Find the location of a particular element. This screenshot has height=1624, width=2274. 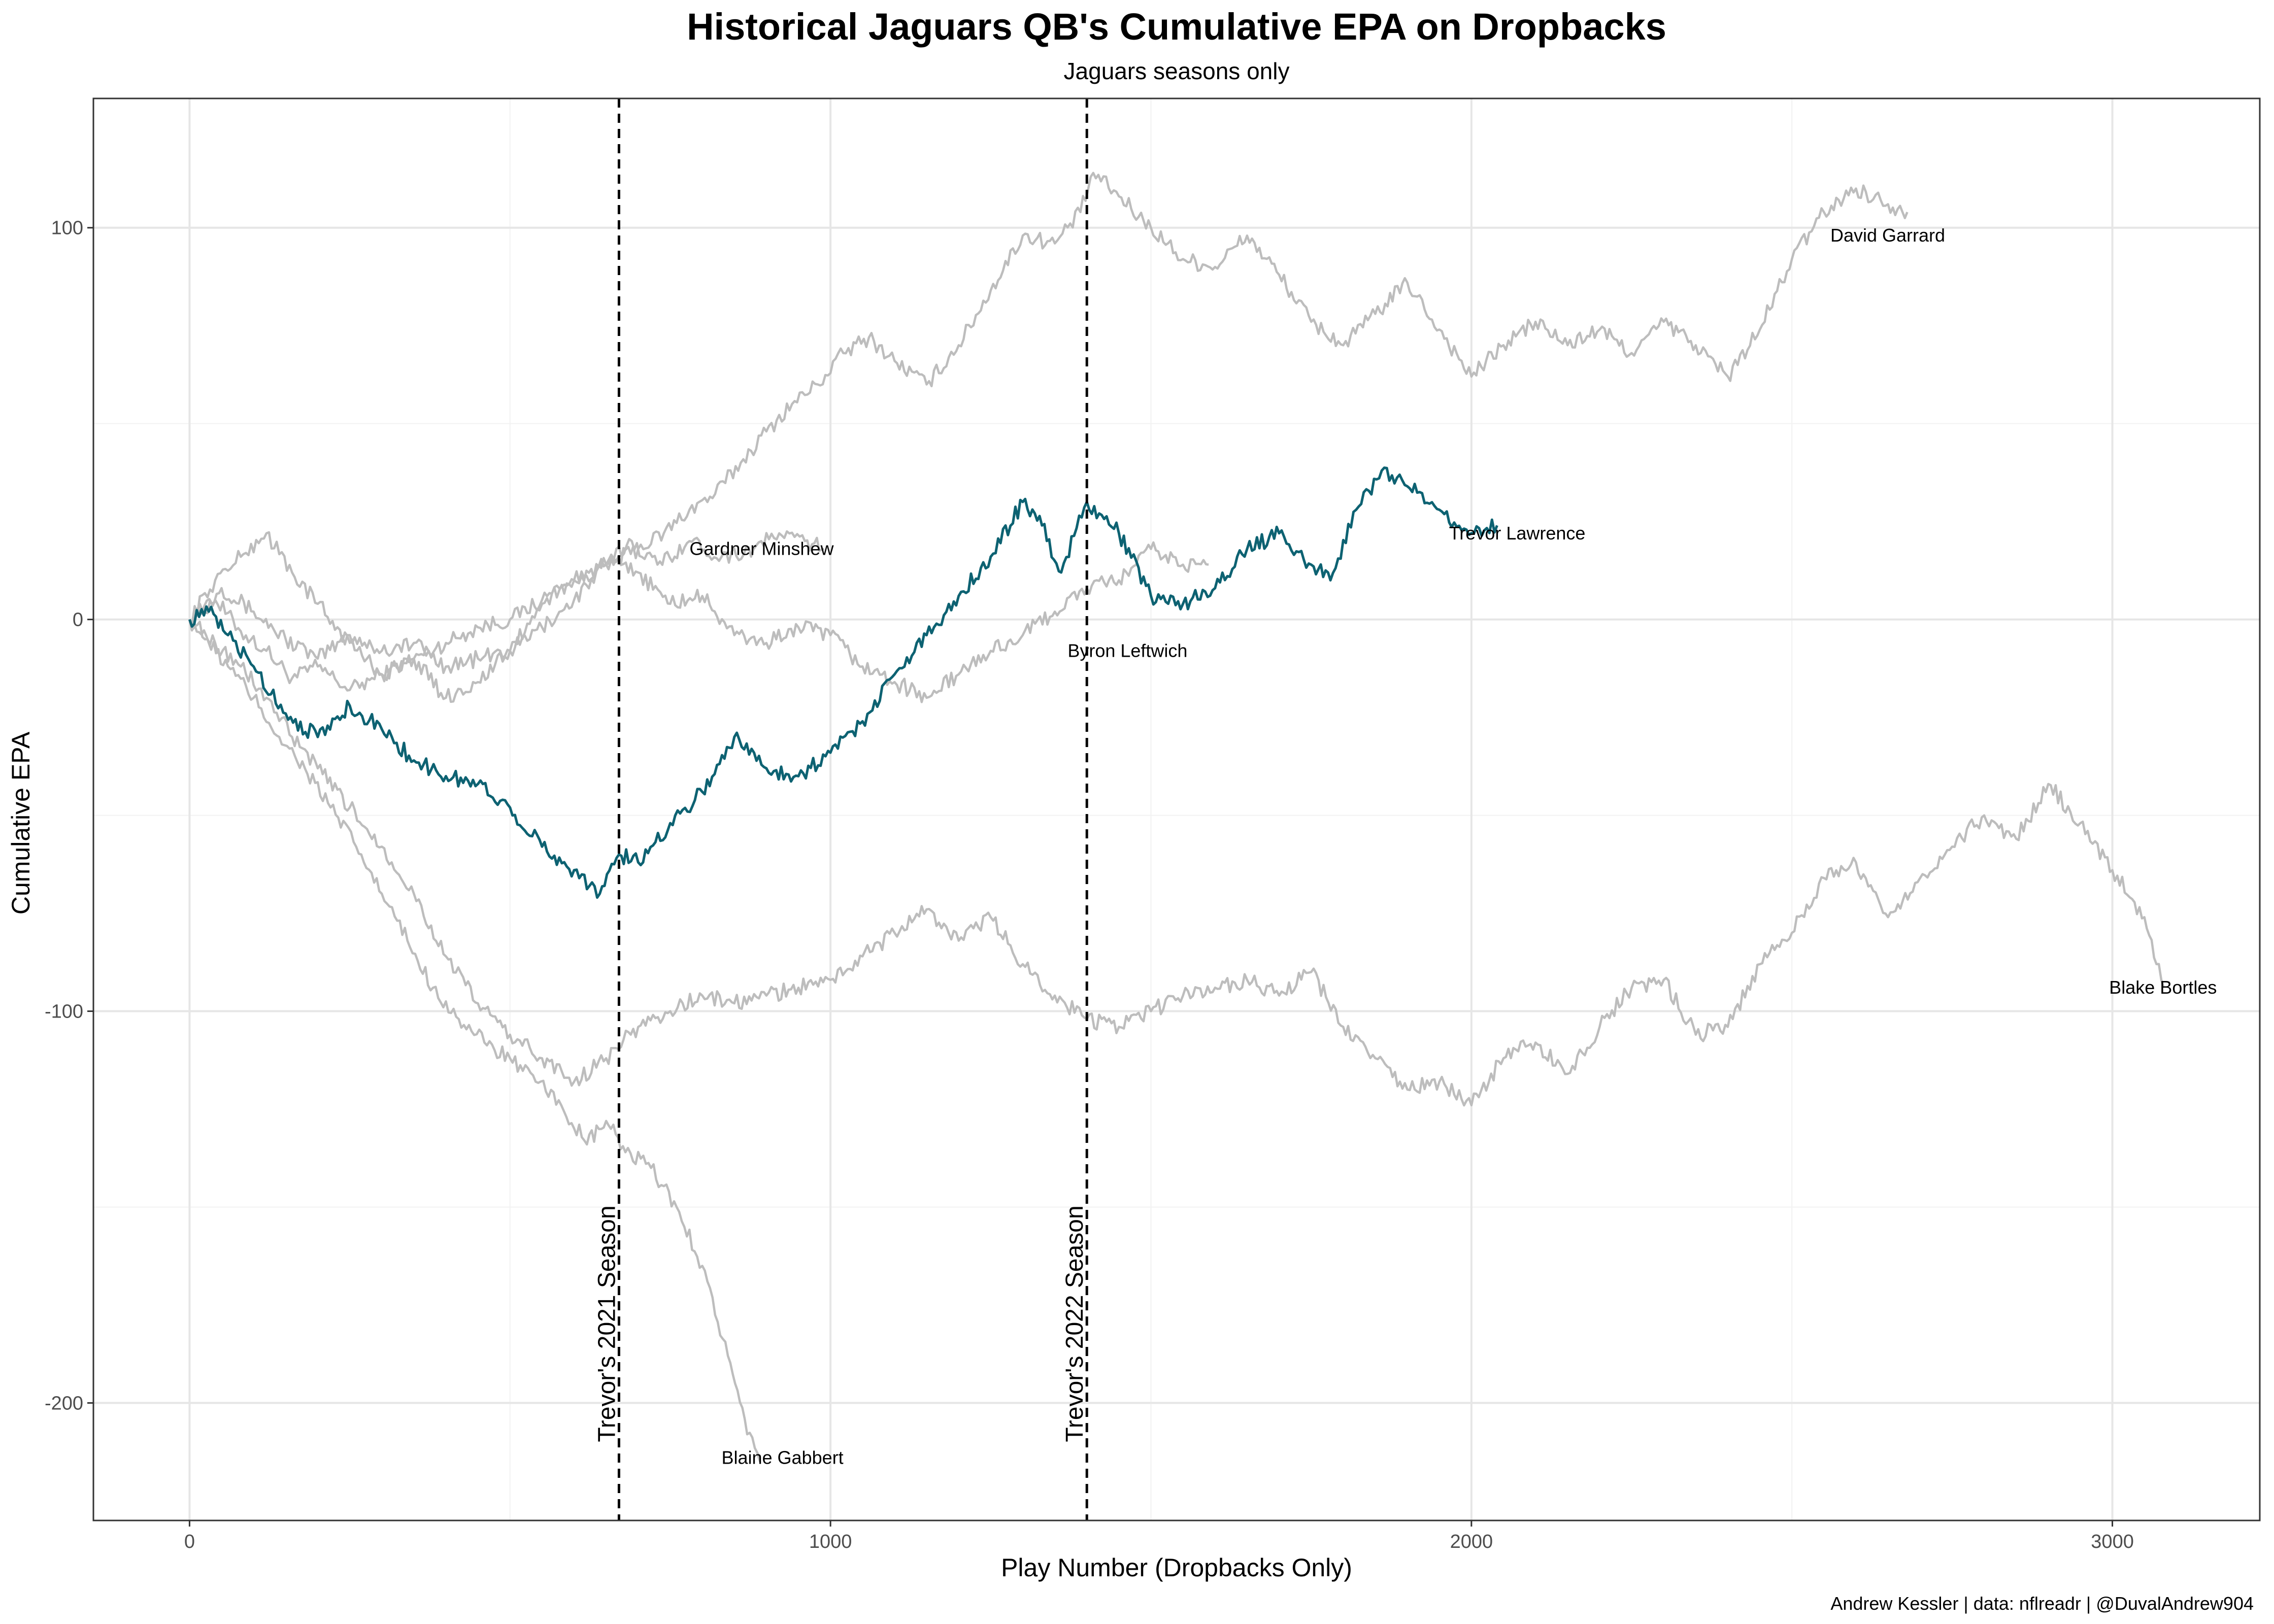

season-divider-label: Trevor's 2021 Season is located at coordinates (607, 1323).